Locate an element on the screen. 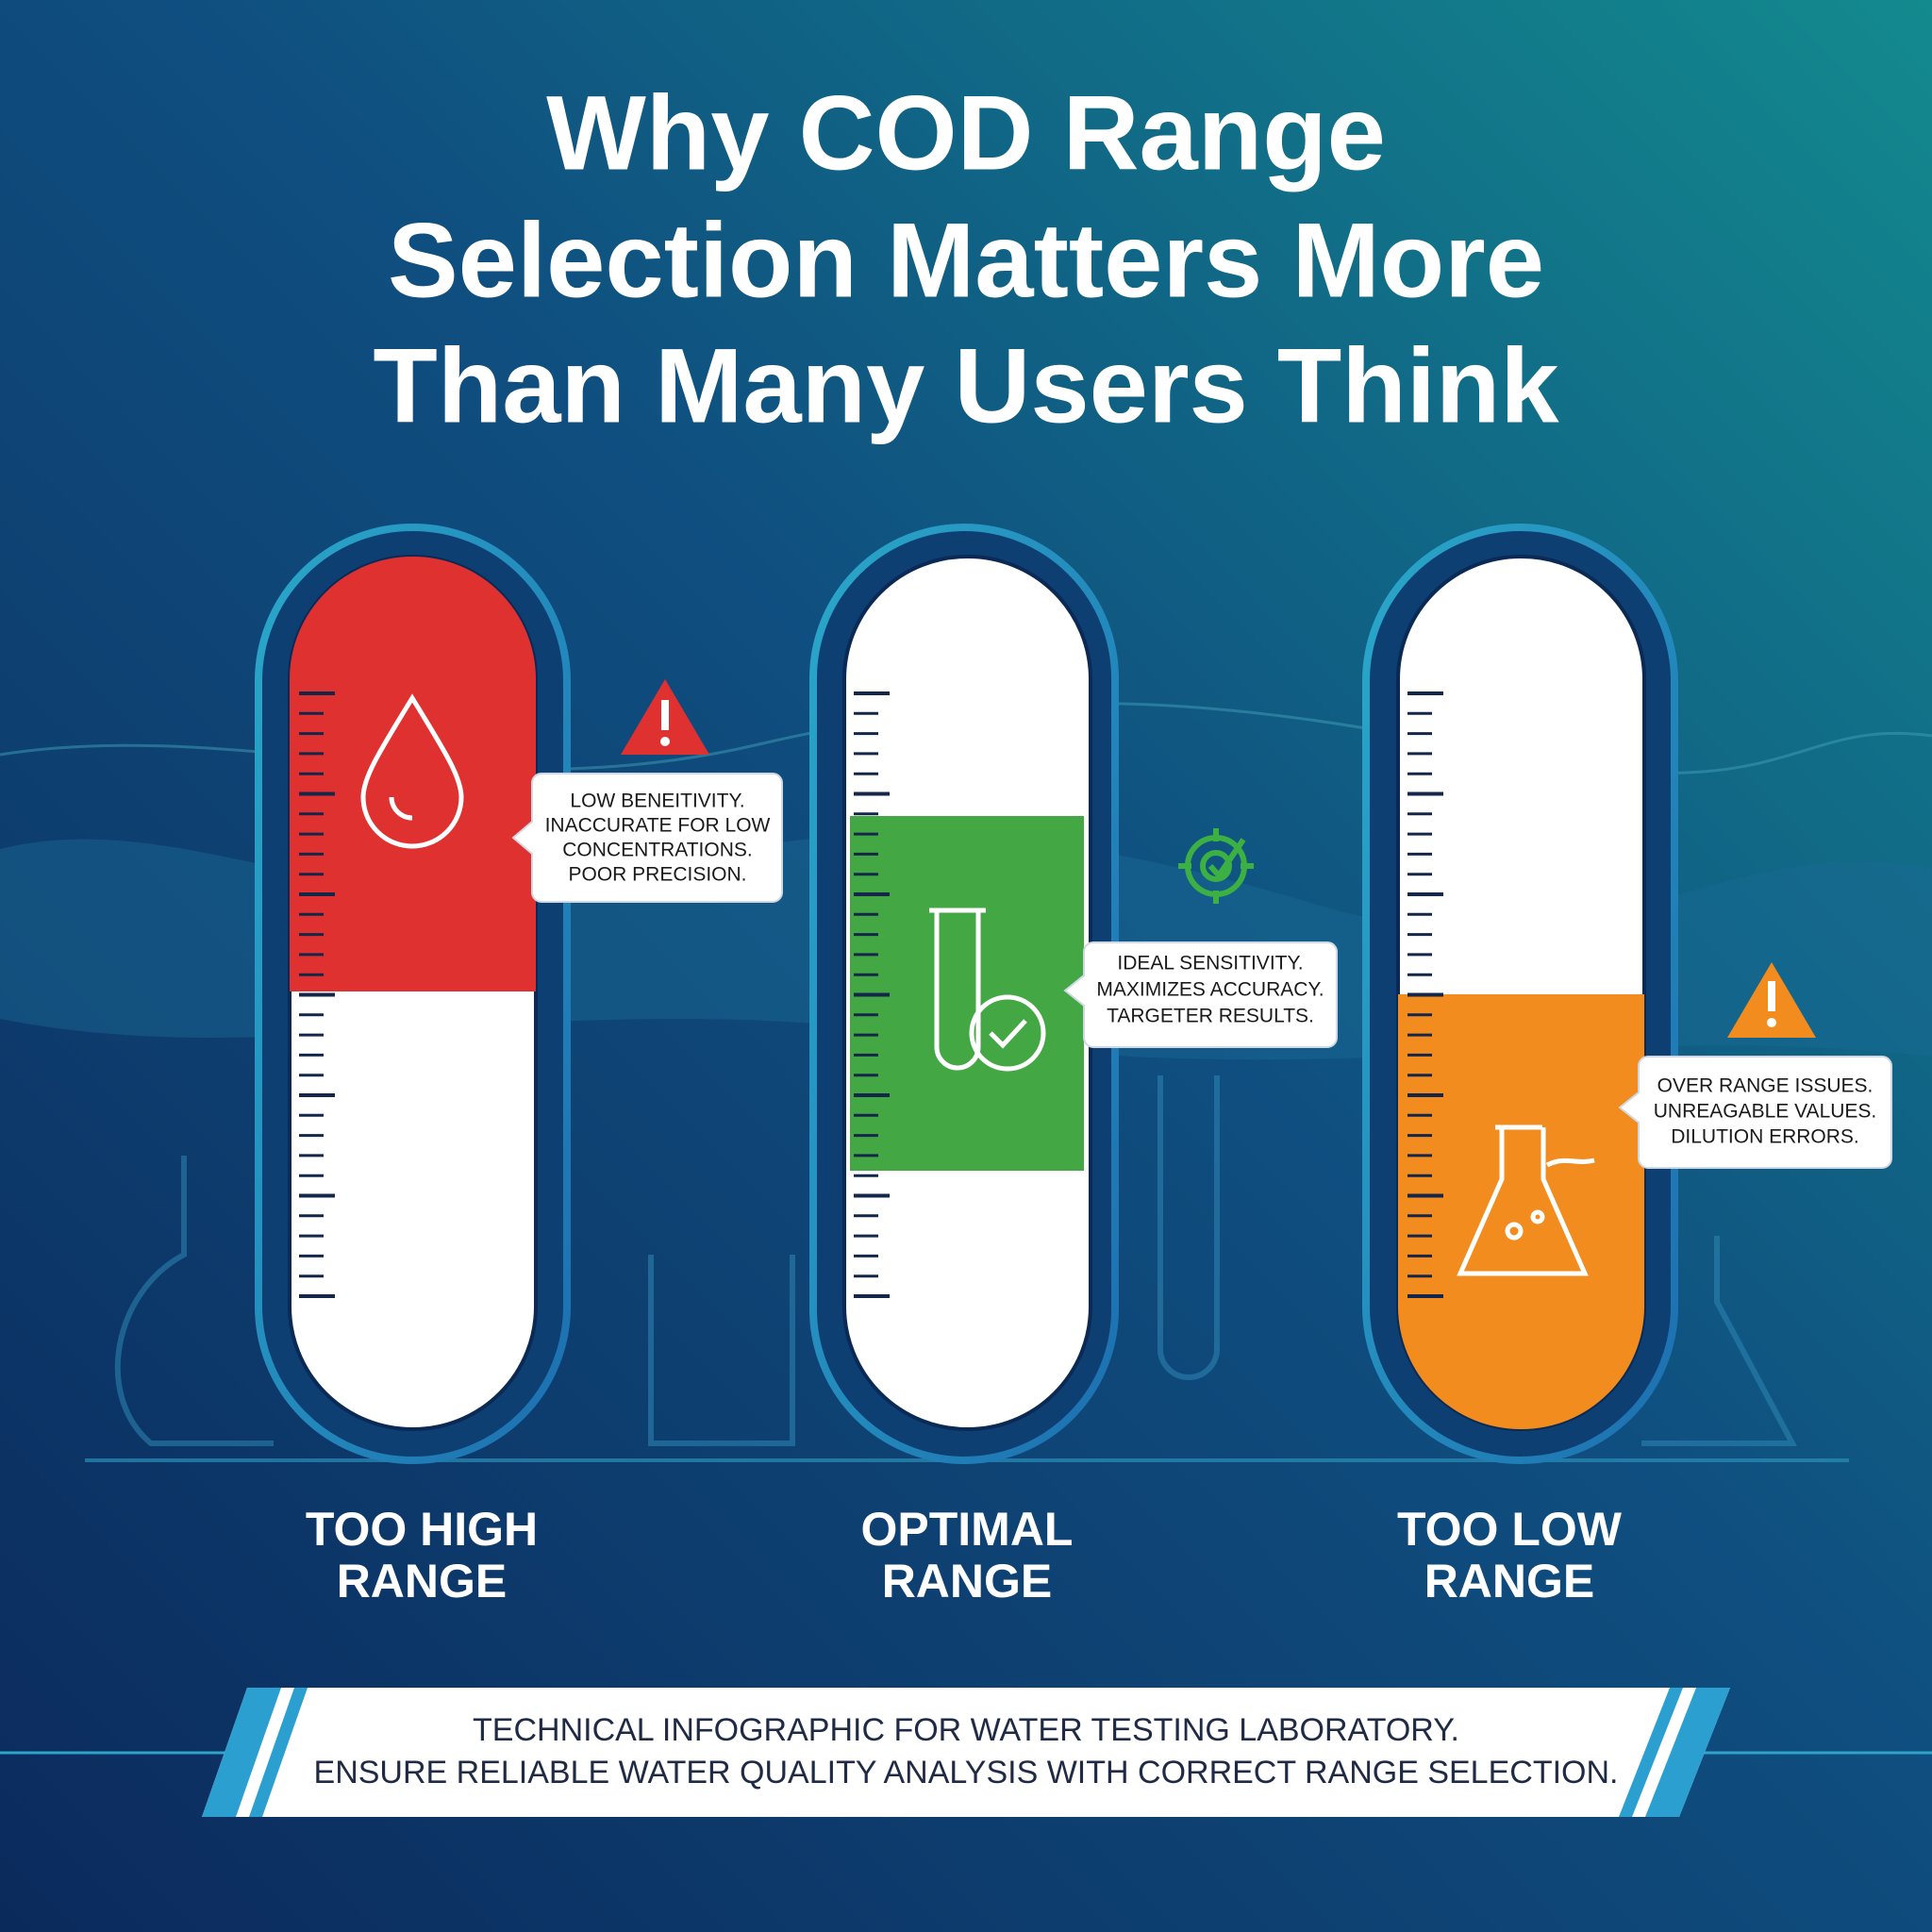 This screenshot has height=1932, width=1932. callout-line: UNREAGABLE VALUES. is located at coordinates (1765, 1112).